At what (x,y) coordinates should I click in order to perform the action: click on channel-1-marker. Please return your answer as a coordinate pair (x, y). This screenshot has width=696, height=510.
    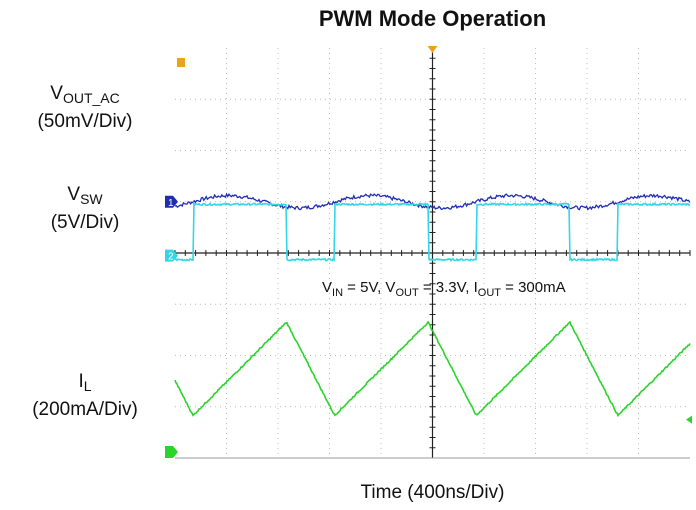
    Looking at the image, I should click on (171, 201).